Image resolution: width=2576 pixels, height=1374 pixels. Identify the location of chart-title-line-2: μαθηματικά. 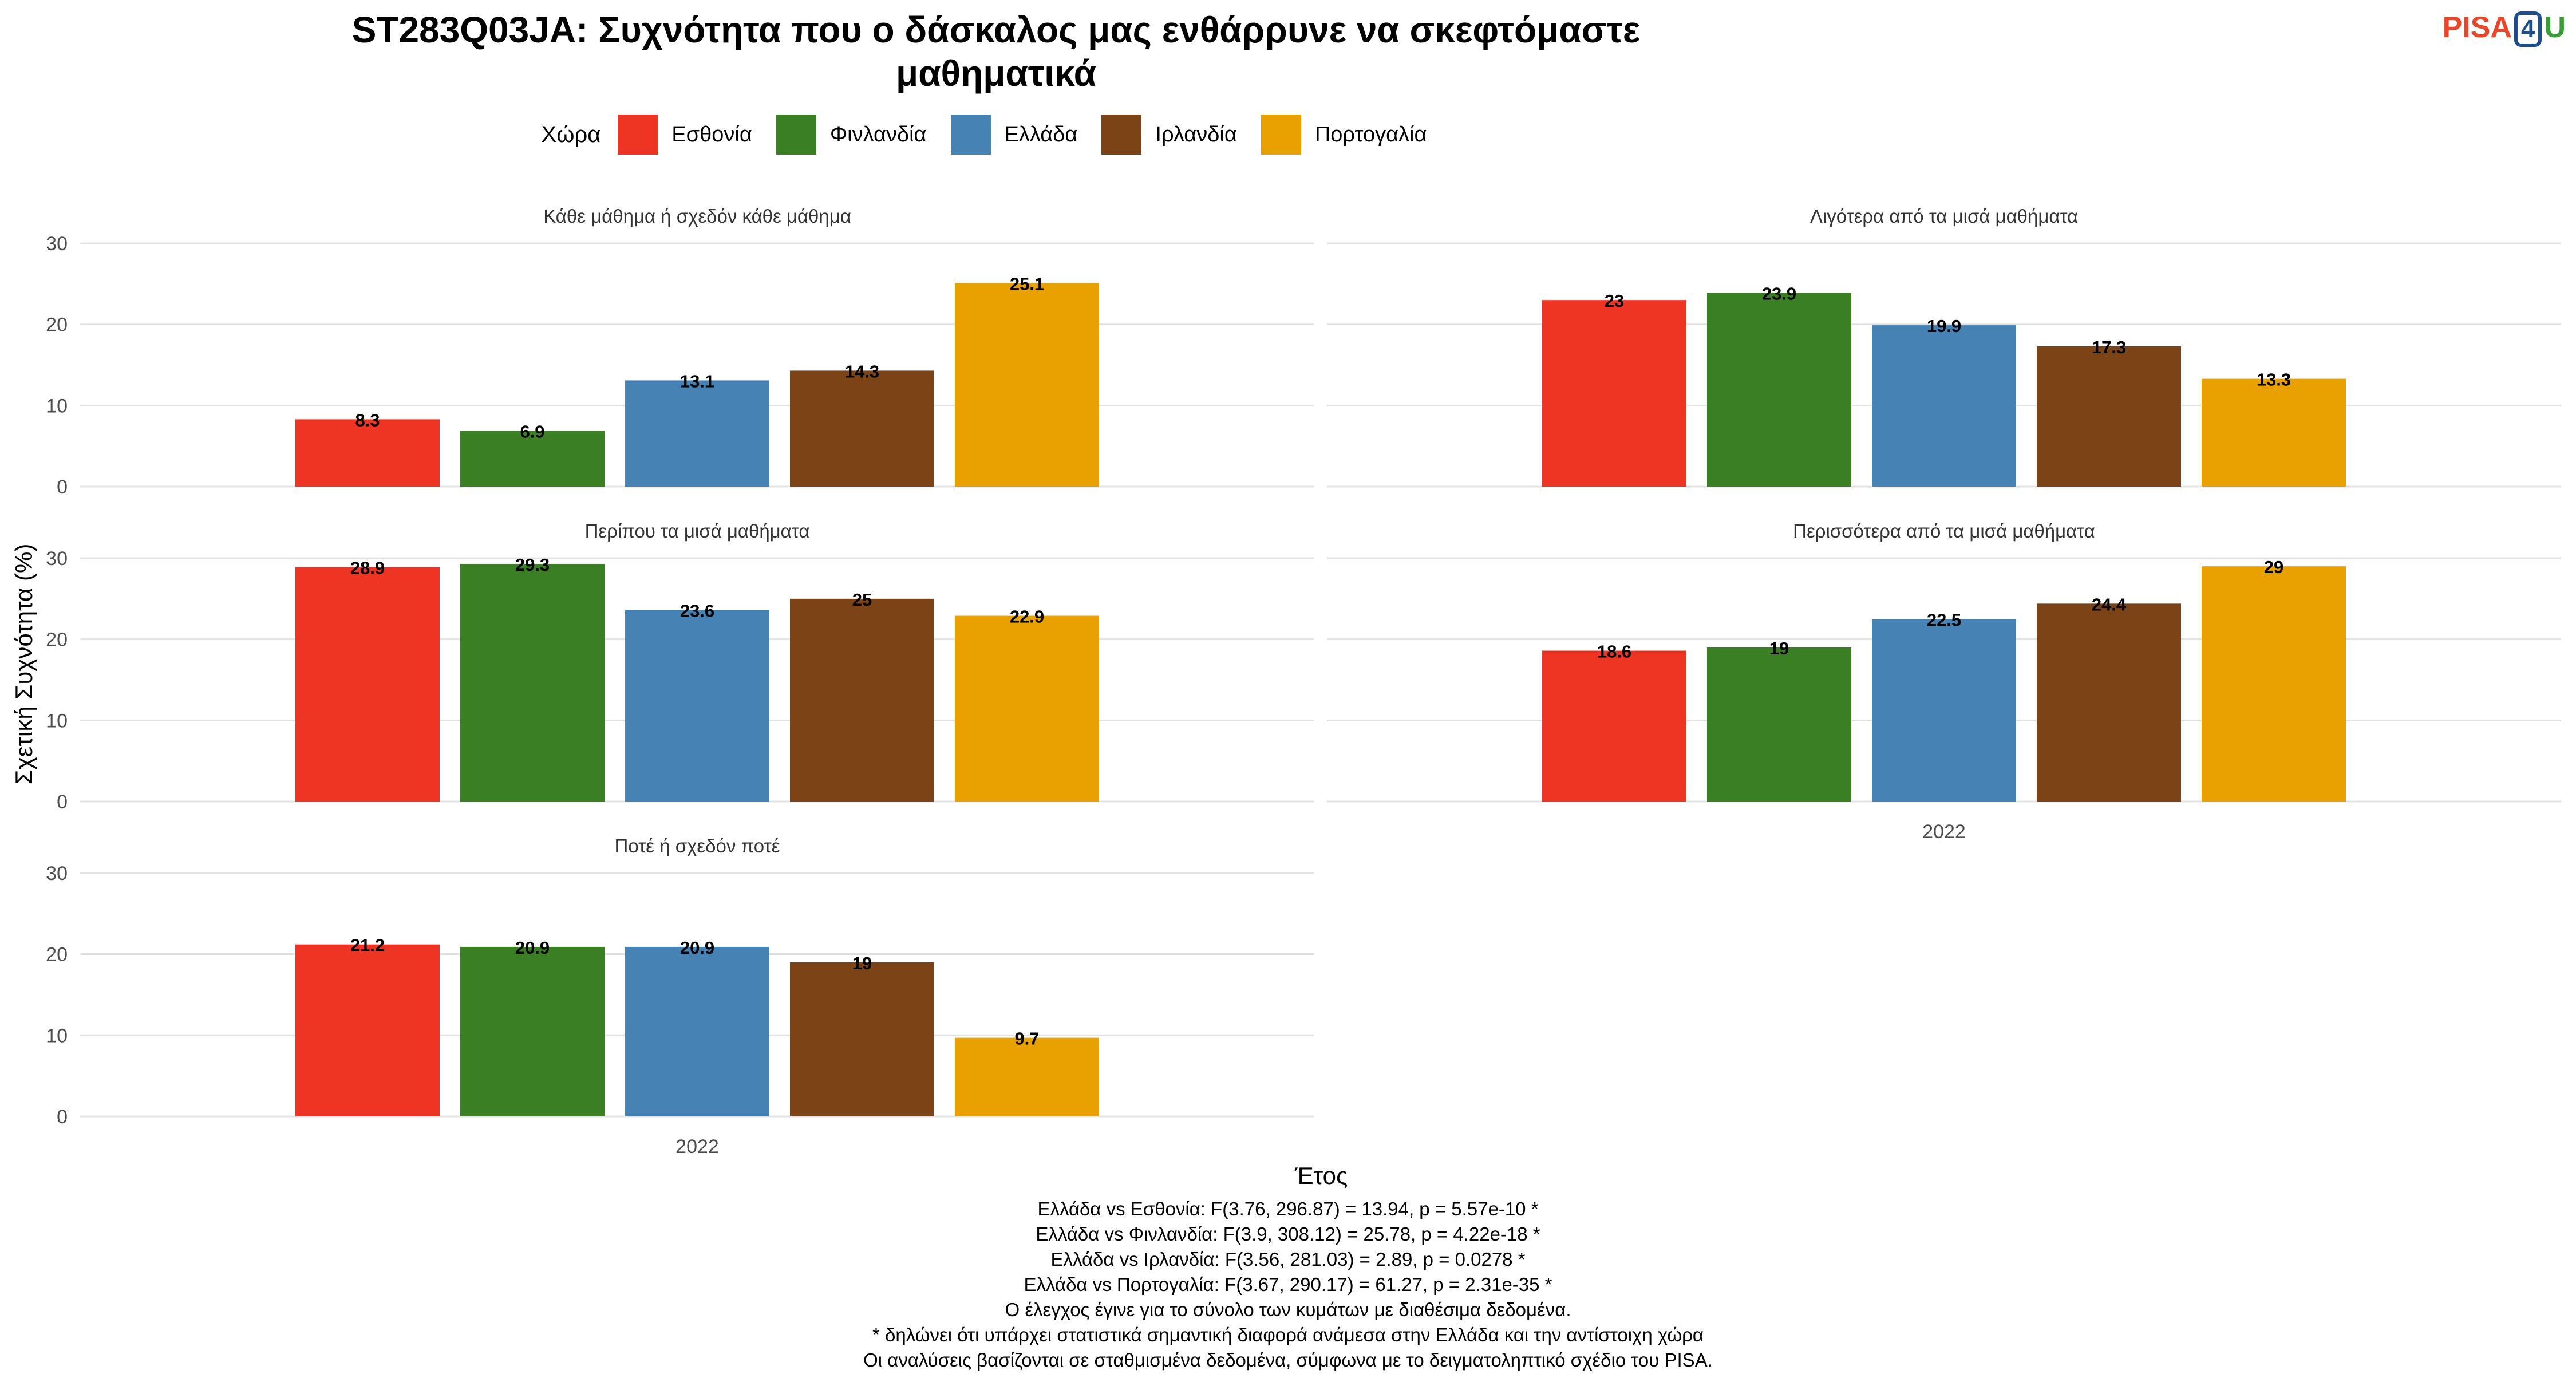
(996, 73).